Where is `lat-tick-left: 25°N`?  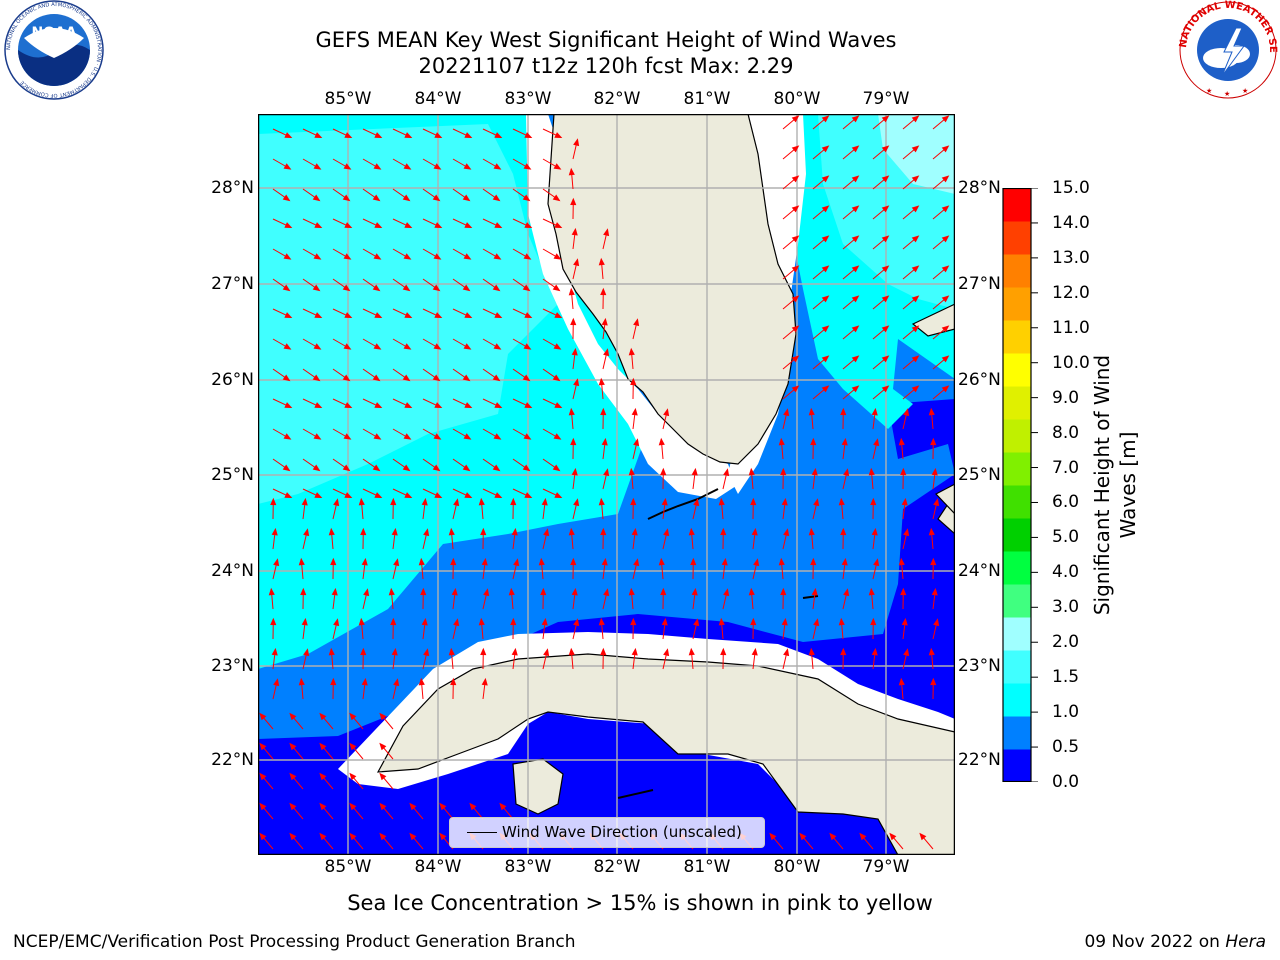 lat-tick-left: 25°N is located at coordinates (232, 475).